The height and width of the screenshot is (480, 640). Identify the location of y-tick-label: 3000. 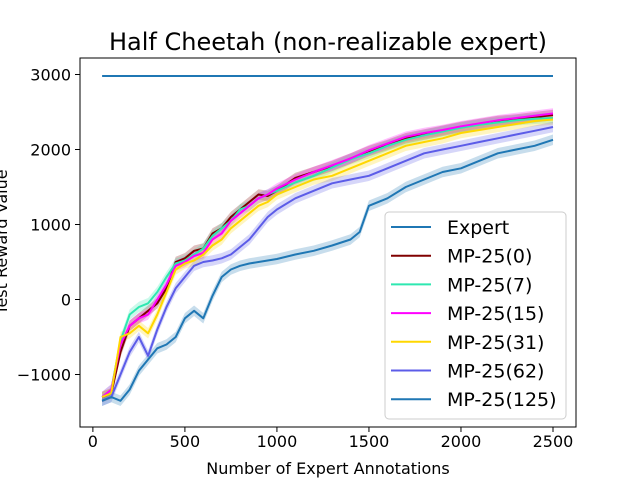
(50, 75).